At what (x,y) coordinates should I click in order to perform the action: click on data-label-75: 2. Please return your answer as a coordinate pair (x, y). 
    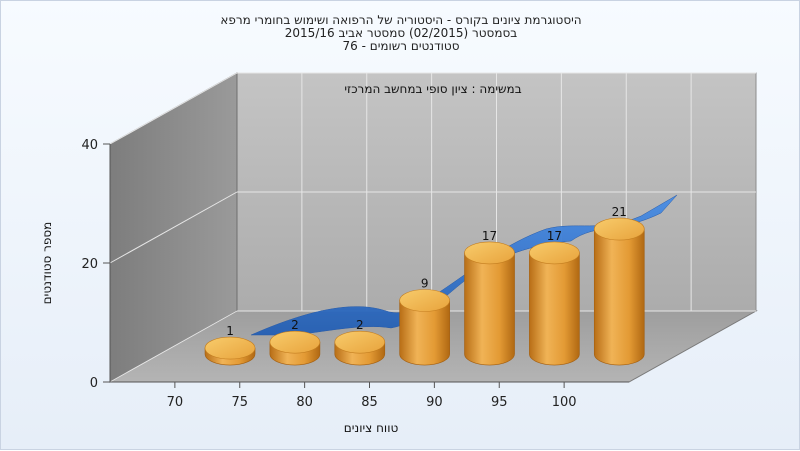
    Looking at the image, I should click on (295, 325).